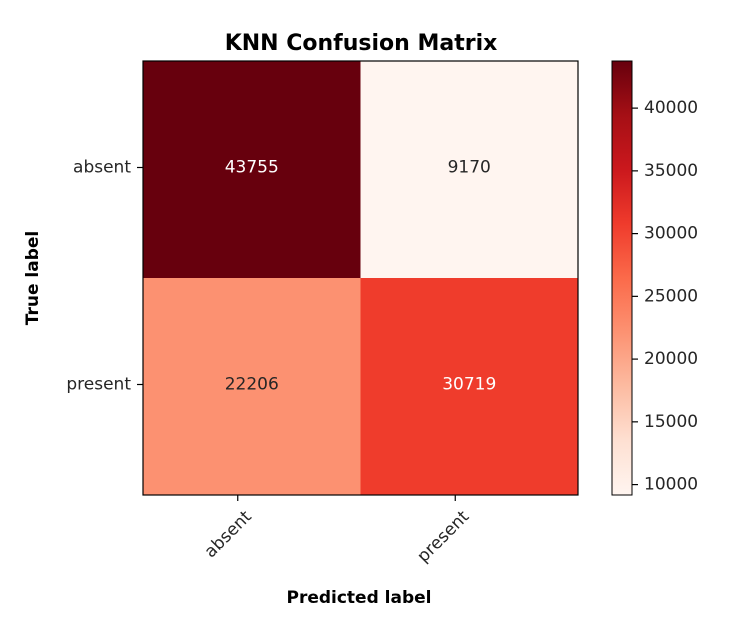 The image size is (732, 626). What do you see at coordinates (671, 234) in the screenshot?
I see `colorbar-tick-label: 30000` at bounding box center [671, 234].